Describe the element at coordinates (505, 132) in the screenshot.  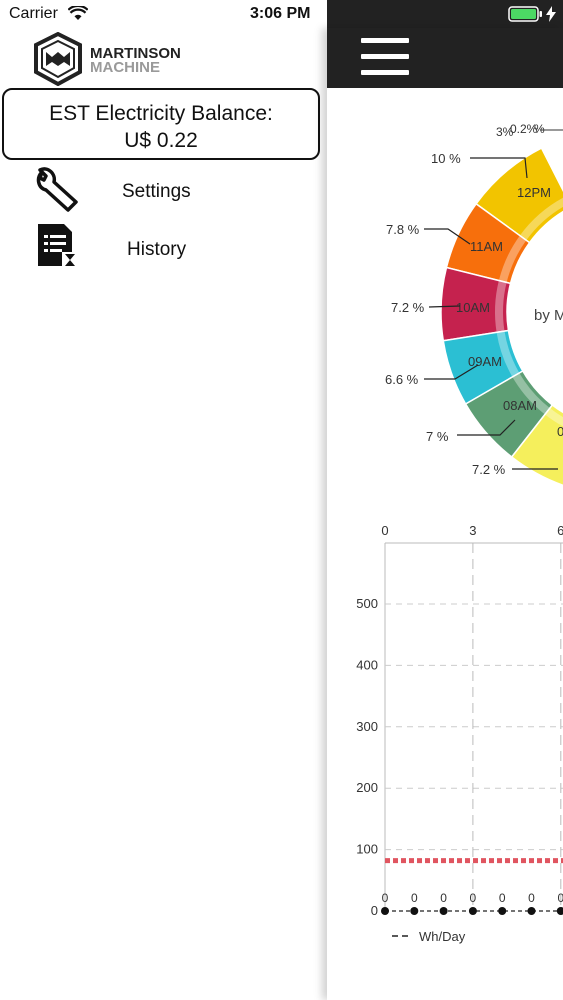
I see `overlap-label-top: 3%` at that location.